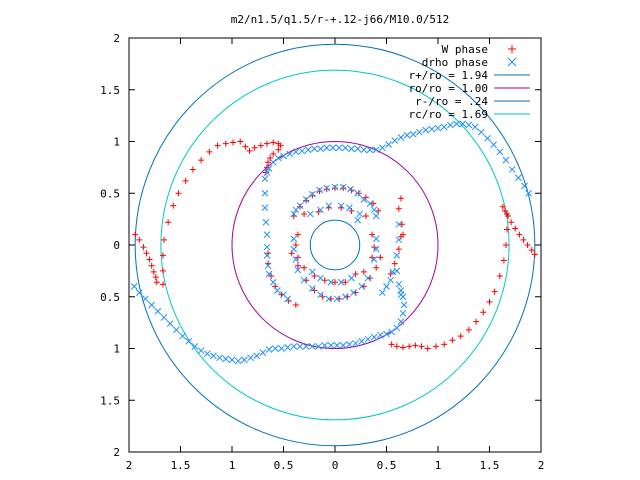 The image size is (640, 480). What do you see at coordinates (451, 101) in the screenshot?
I see `legend-label: r-/ro = .24` at bounding box center [451, 101].